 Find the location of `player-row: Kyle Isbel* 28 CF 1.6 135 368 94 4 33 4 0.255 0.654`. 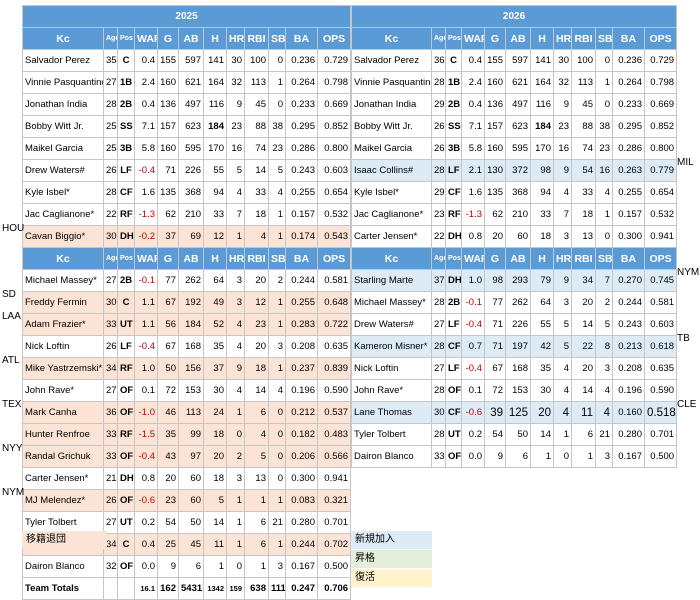

player-row: Kyle Isbel* 28 CF 1.6 135 368 94 4 33 4 0.255 0.654 is located at coordinates (187, 192).